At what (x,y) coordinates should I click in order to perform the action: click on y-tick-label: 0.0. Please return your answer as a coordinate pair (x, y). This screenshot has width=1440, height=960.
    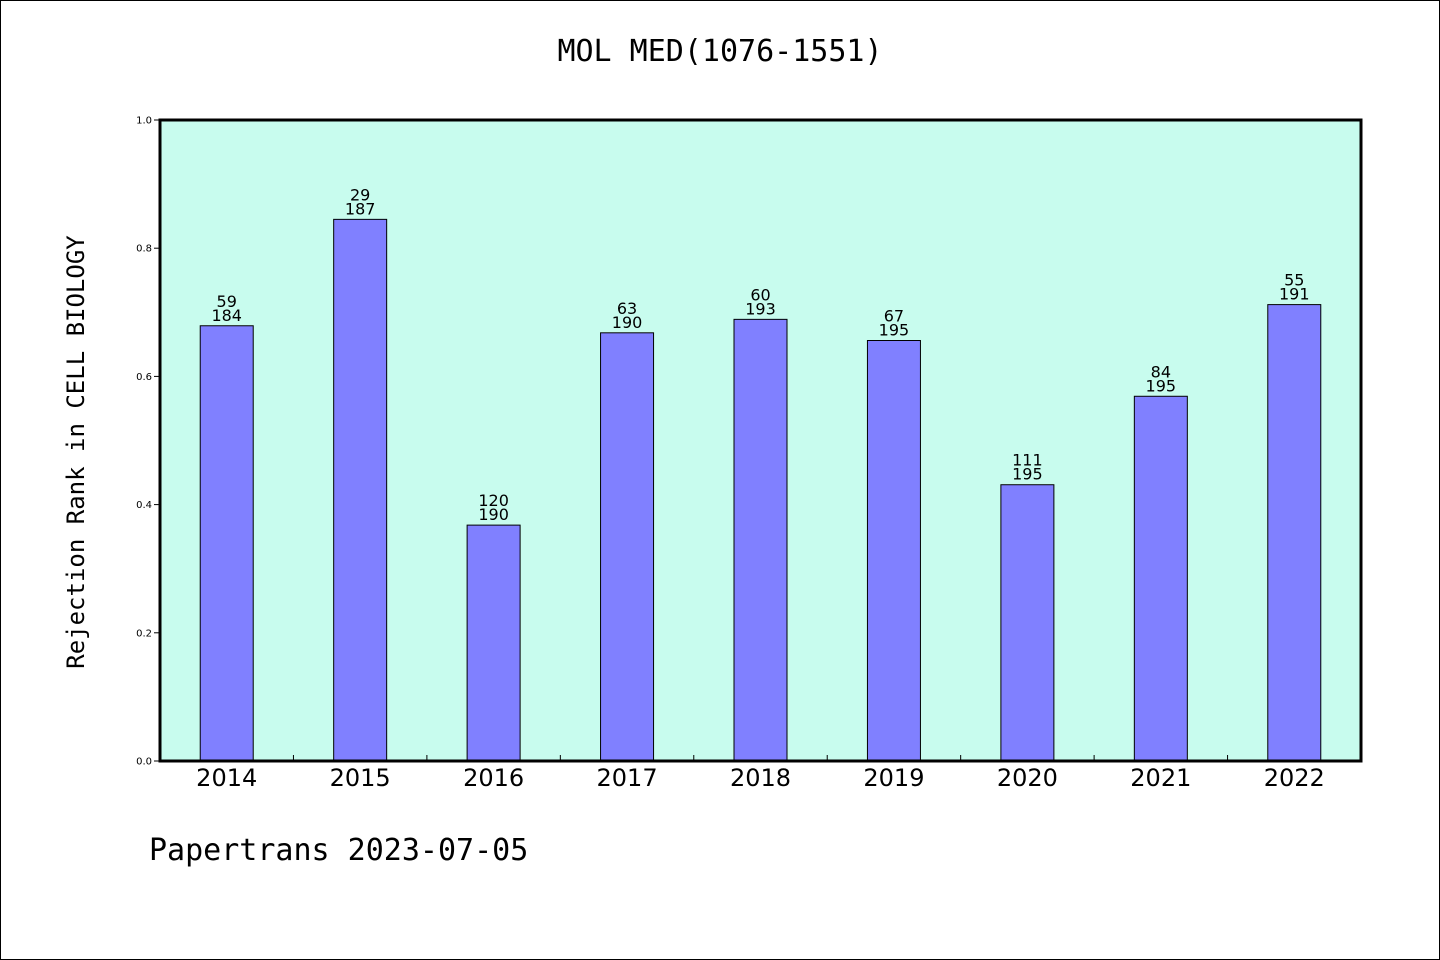
    Looking at the image, I should click on (144, 762).